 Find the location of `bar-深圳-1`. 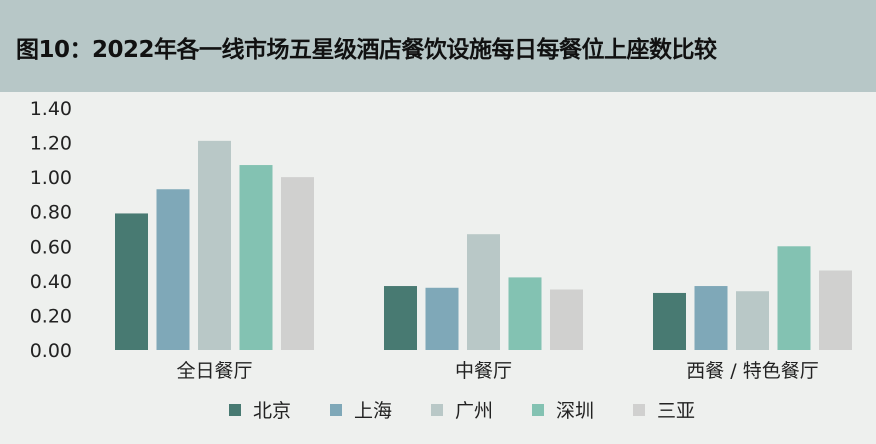

bar-深圳-1 is located at coordinates (525, 313).